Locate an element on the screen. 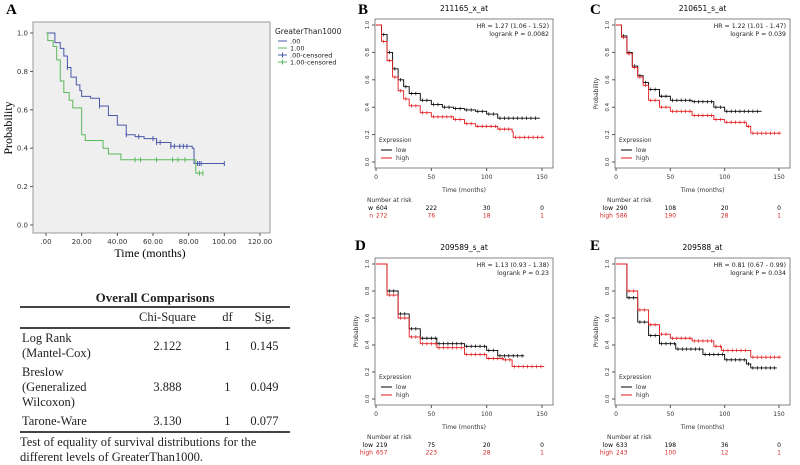  logrank-p-c: logrank P = 0.039 is located at coordinates (758, 34).